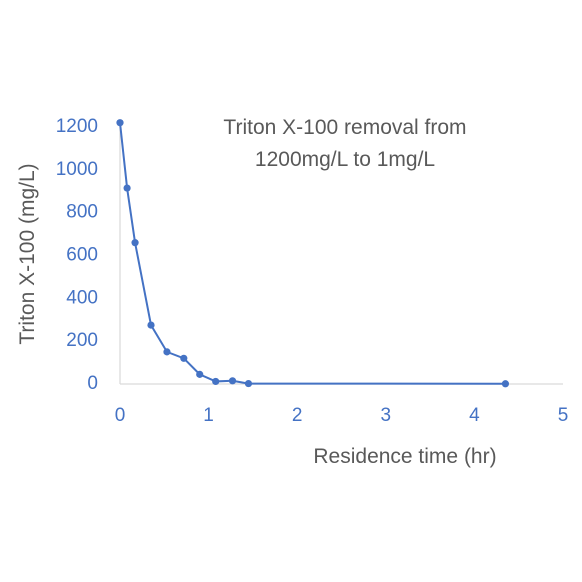  What do you see at coordinates (208, 415) in the screenshot?
I see `x-tick-label: 1` at bounding box center [208, 415].